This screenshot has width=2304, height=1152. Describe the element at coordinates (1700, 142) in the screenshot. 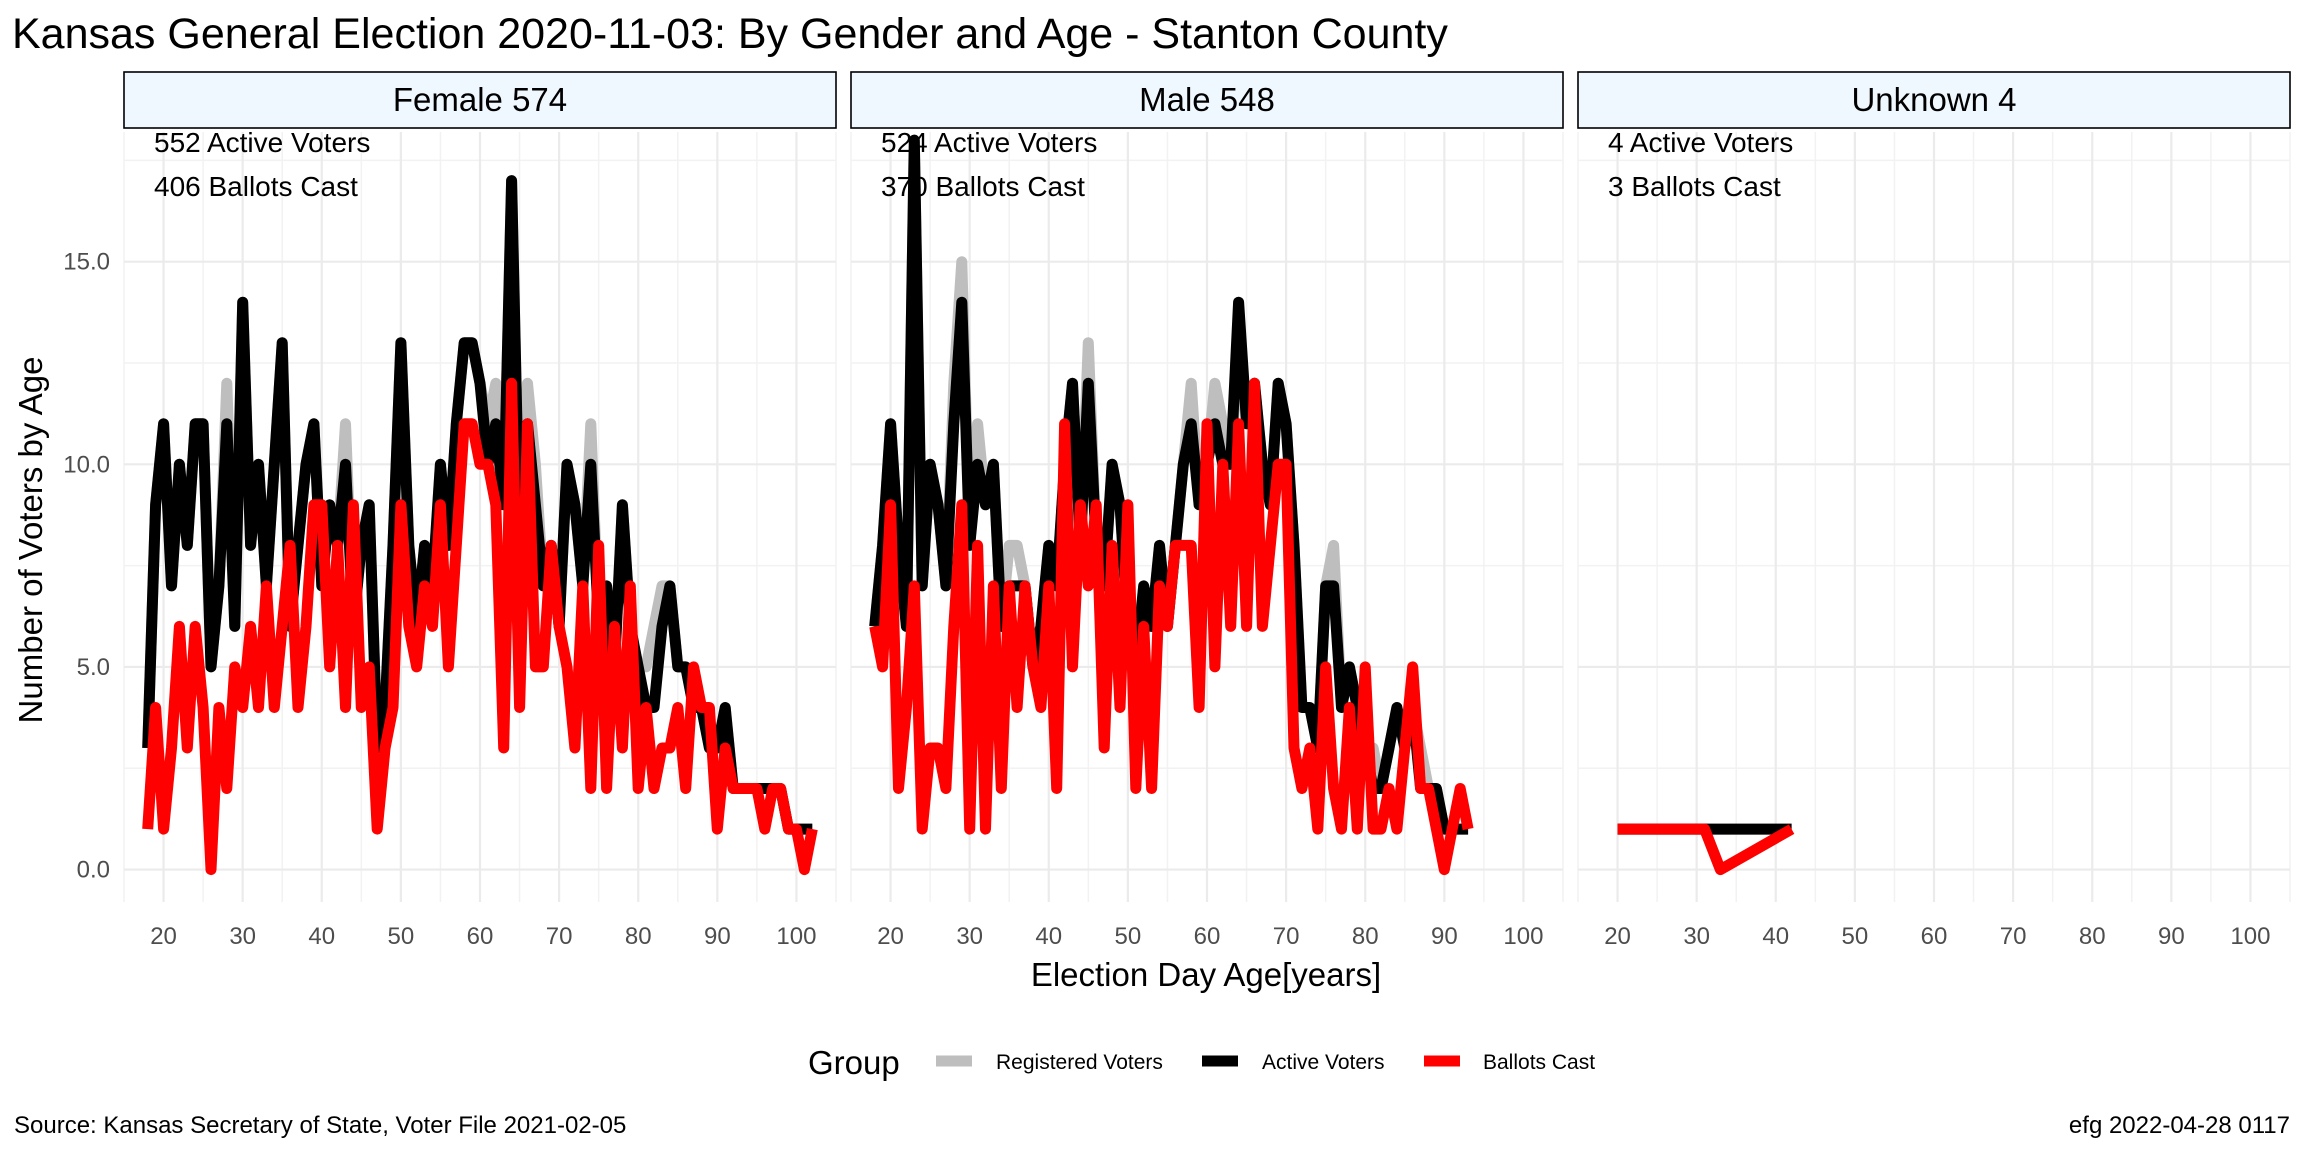

I see `active-voters-note: 4 Active Voters` at that location.